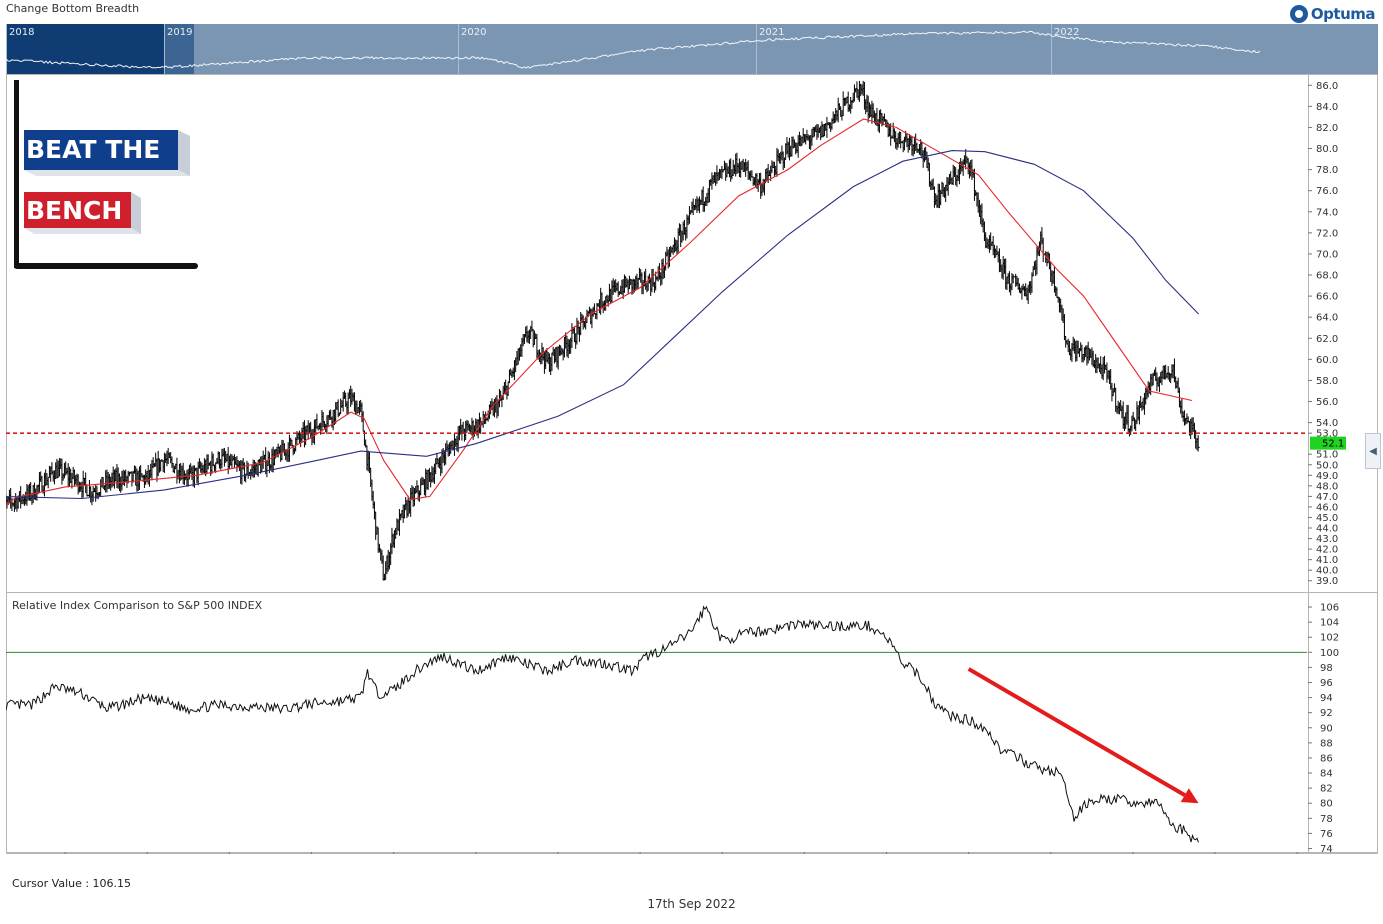 Image resolution: width=1383 pixels, height=924 pixels. Describe the element at coordinates (106, 174) in the screenshot. I see `beat-the-bench-graphic: BEAT THE BENCH` at that location.